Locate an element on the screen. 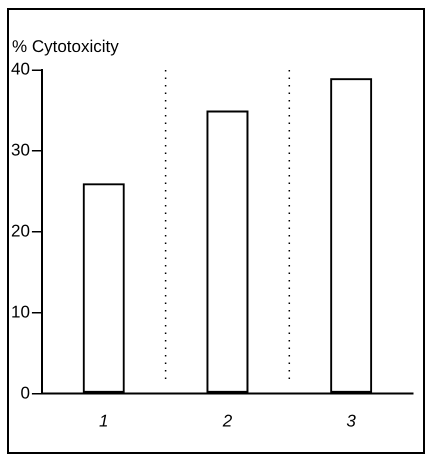 The image size is (433, 461). x-tick-label: 1 is located at coordinates (103, 421).